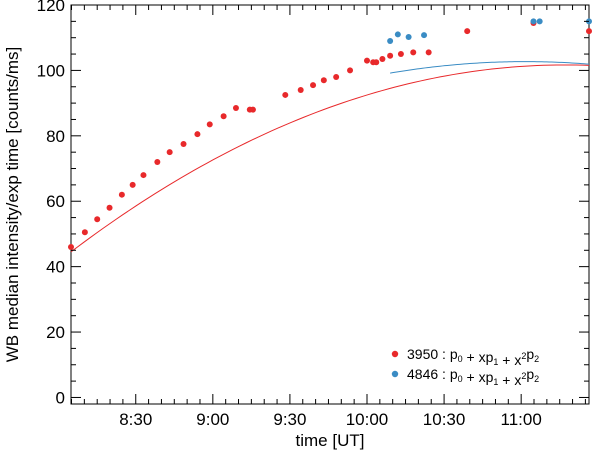 The height and width of the screenshot is (456, 598). Describe the element at coordinates (521, 419) in the screenshot. I see `x-tick-label: 11:00` at that location.